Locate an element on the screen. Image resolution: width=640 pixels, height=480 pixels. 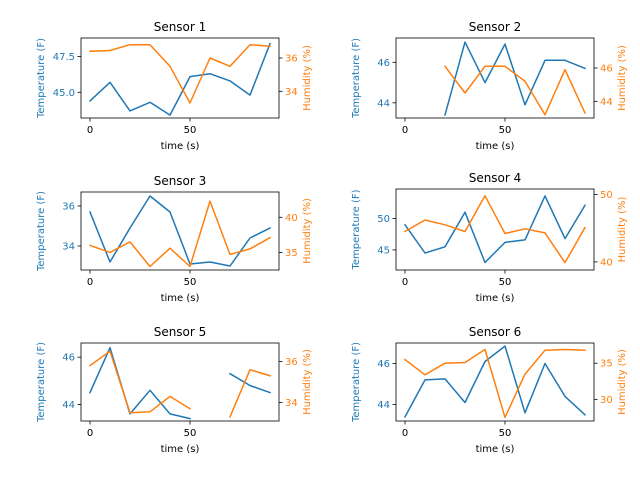
panel-title: Sensor 3 is located at coordinates (180, 181).